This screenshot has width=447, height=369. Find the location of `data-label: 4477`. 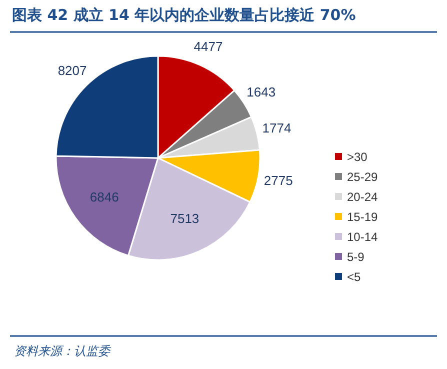

data-label: 4477 is located at coordinates (208, 46).